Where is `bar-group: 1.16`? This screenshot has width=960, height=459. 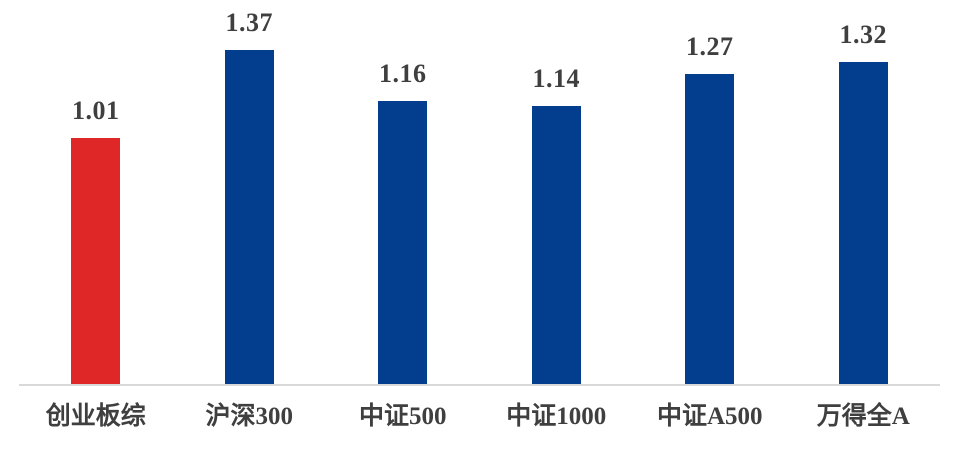
bar-group: 1.16 is located at coordinates (403, 192).